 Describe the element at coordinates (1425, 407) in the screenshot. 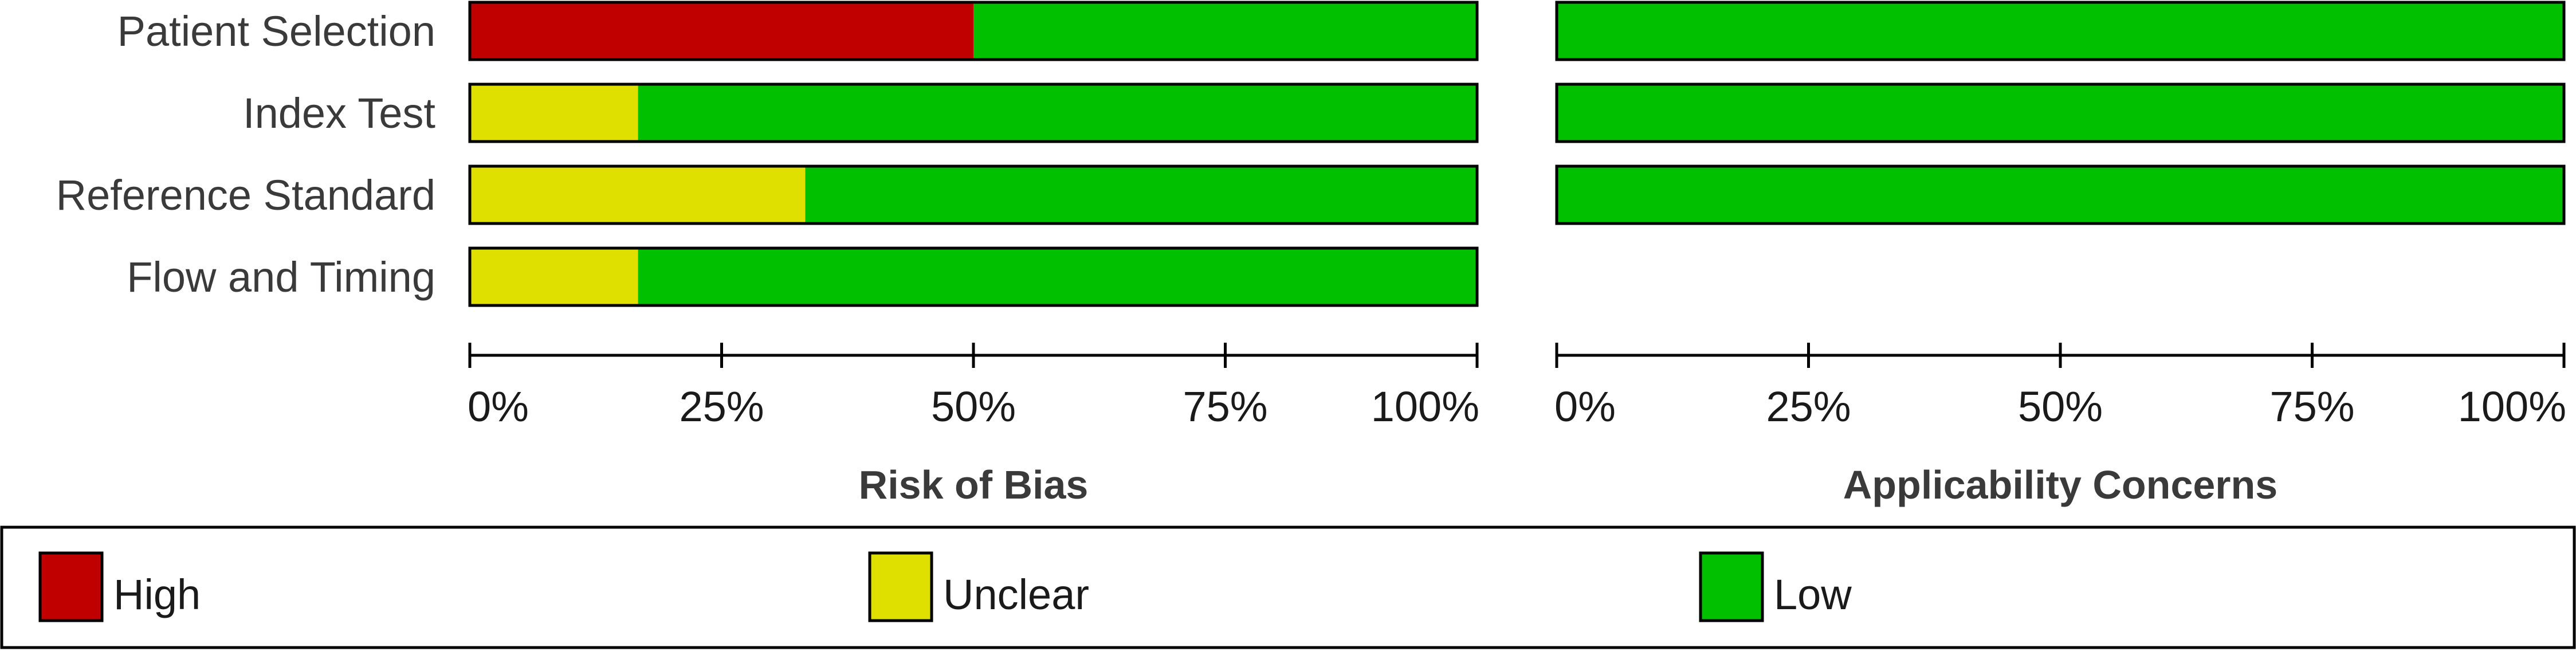

I see `x-tick-label-risk-of-bias-4: 100%` at that location.